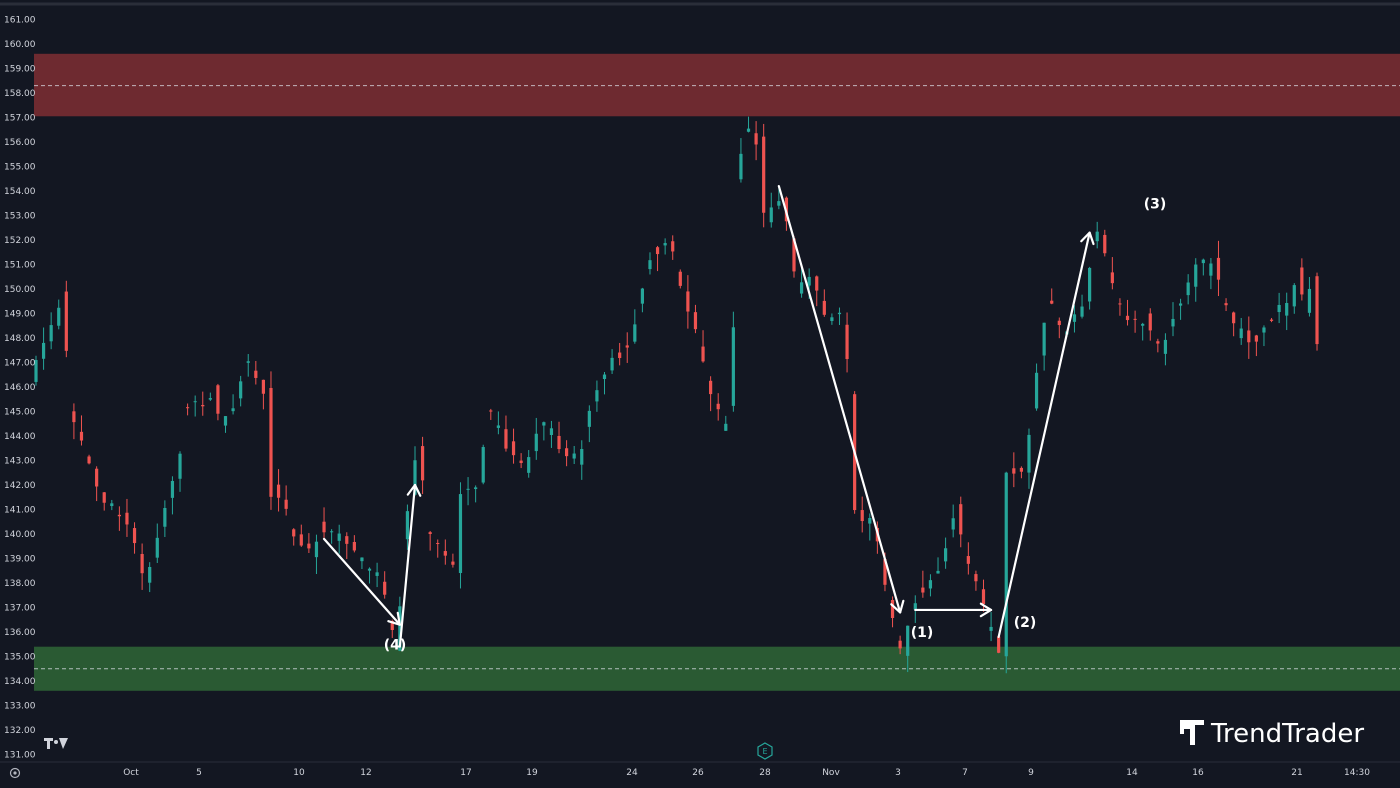  I want to click on price-tick-label: 160.00, so click(20, 45).